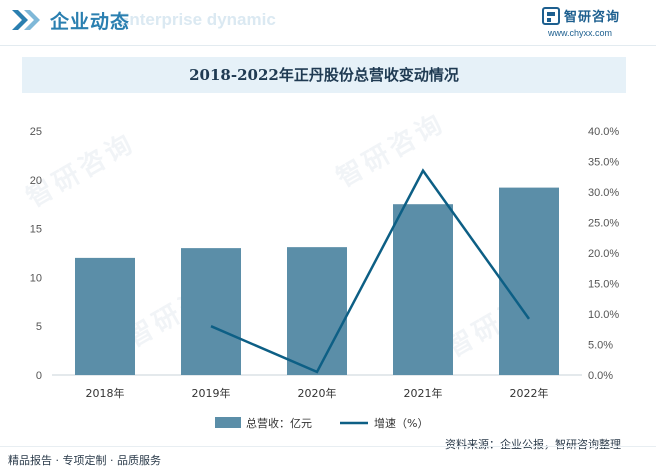 The width and height of the screenshot is (656, 468). What do you see at coordinates (228, 422) in the screenshot?
I see `legend-bar-swatch` at bounding box center [228, 422].